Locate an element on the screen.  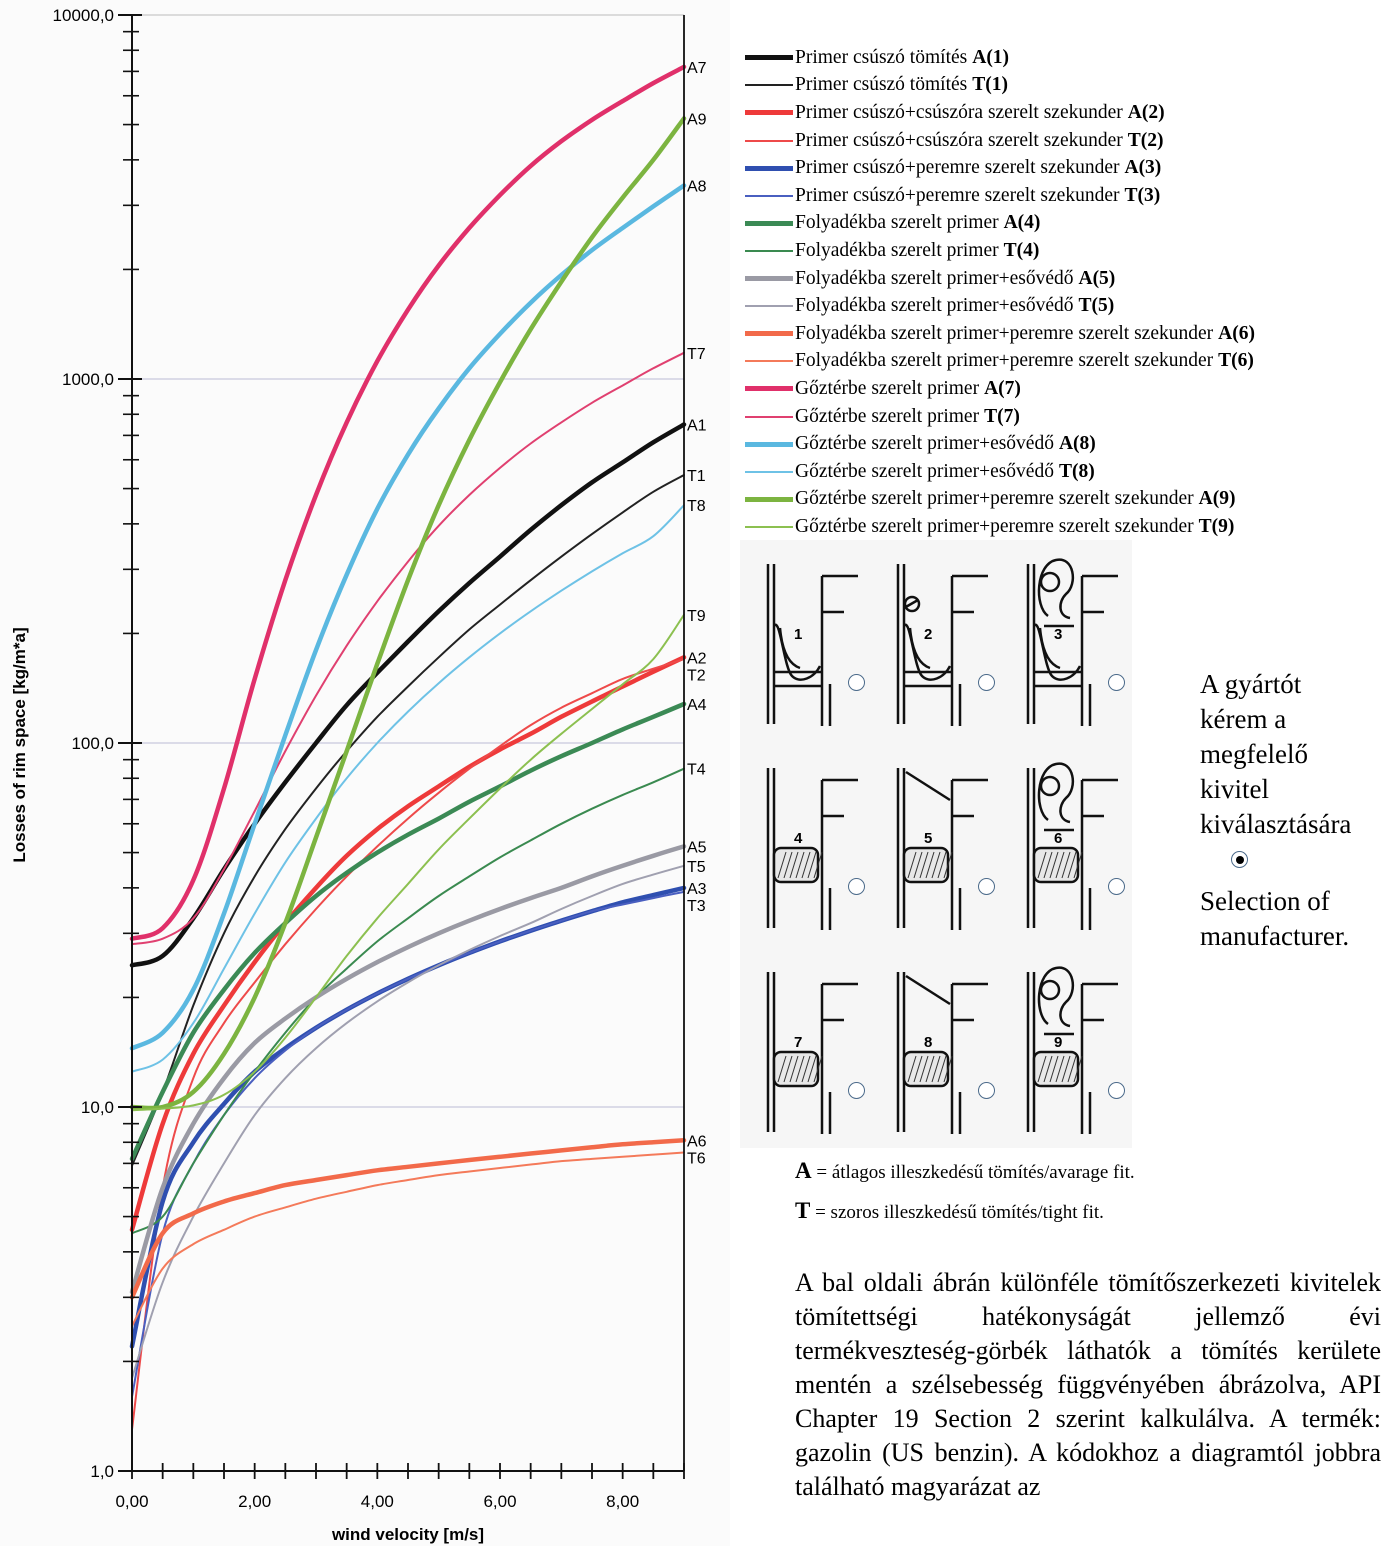
seal-number: 5 is located at coordinates (928, 838).